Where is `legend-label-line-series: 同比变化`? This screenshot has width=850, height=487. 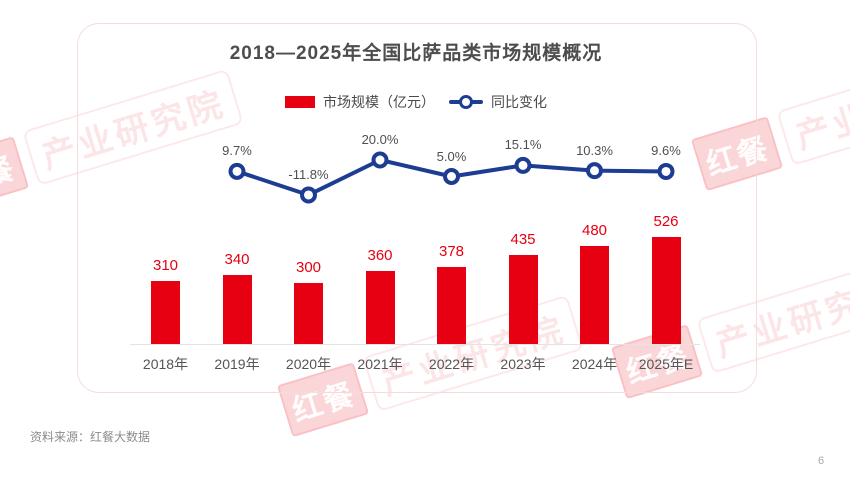
legend-label-line-series: 同比变化 is located at coordinates (519, 102).